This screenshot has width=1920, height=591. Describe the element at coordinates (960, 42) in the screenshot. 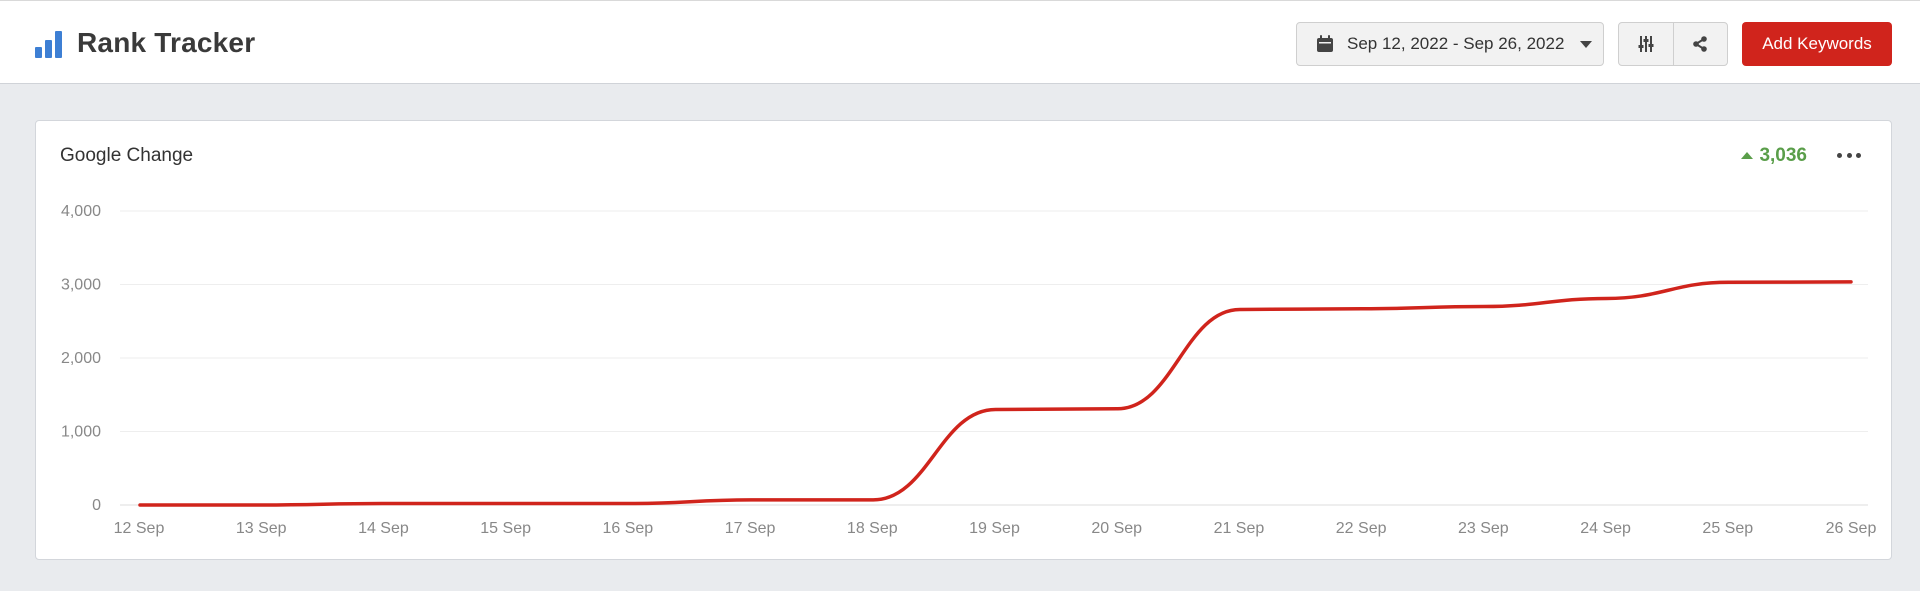

I see `top-header: Rank Tracker Sep 12, 2022 - Sep 26, 2022` at that location.